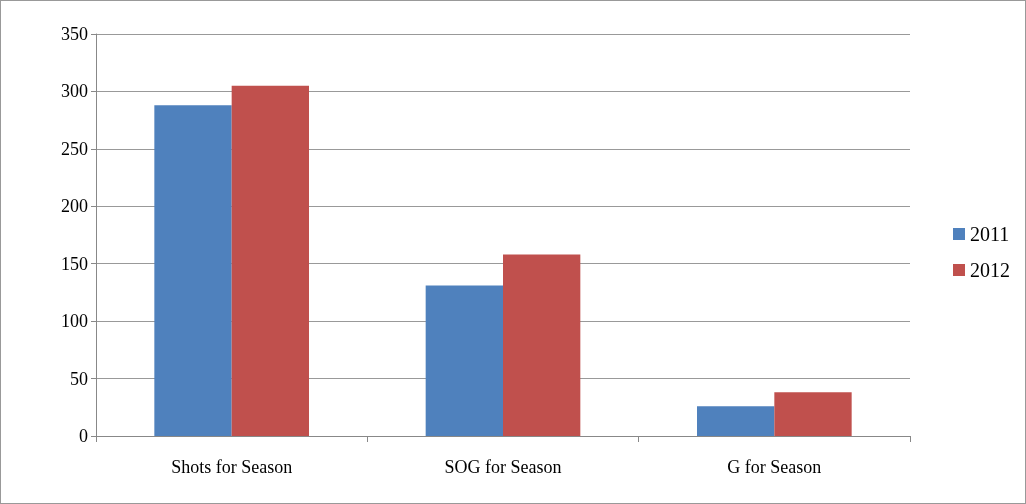  Describe the element at coordinates (83, 436) in the screenshot. I see `y-tick-label: 0` at that location.